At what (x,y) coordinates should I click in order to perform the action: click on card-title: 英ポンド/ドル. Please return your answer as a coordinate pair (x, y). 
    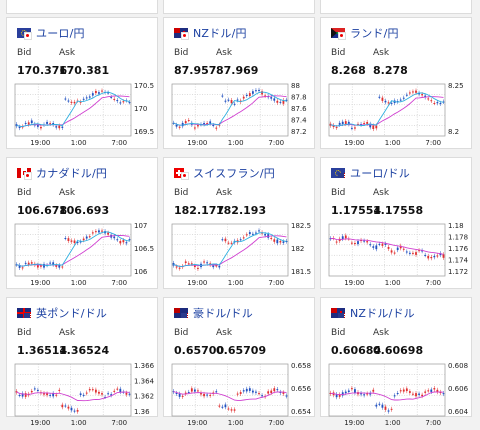
    Looking at the image, I should click on (62, 313).